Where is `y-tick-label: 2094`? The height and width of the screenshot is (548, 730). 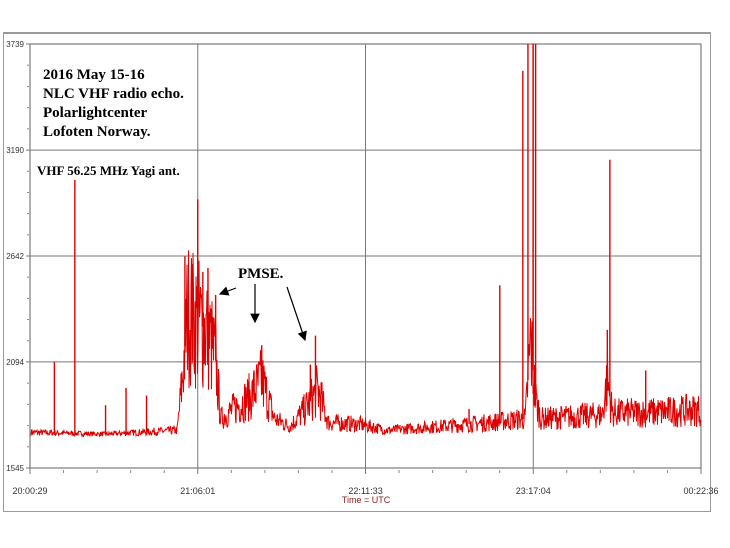 y-tick-label: 2094 is located at coordinates (15, 362).